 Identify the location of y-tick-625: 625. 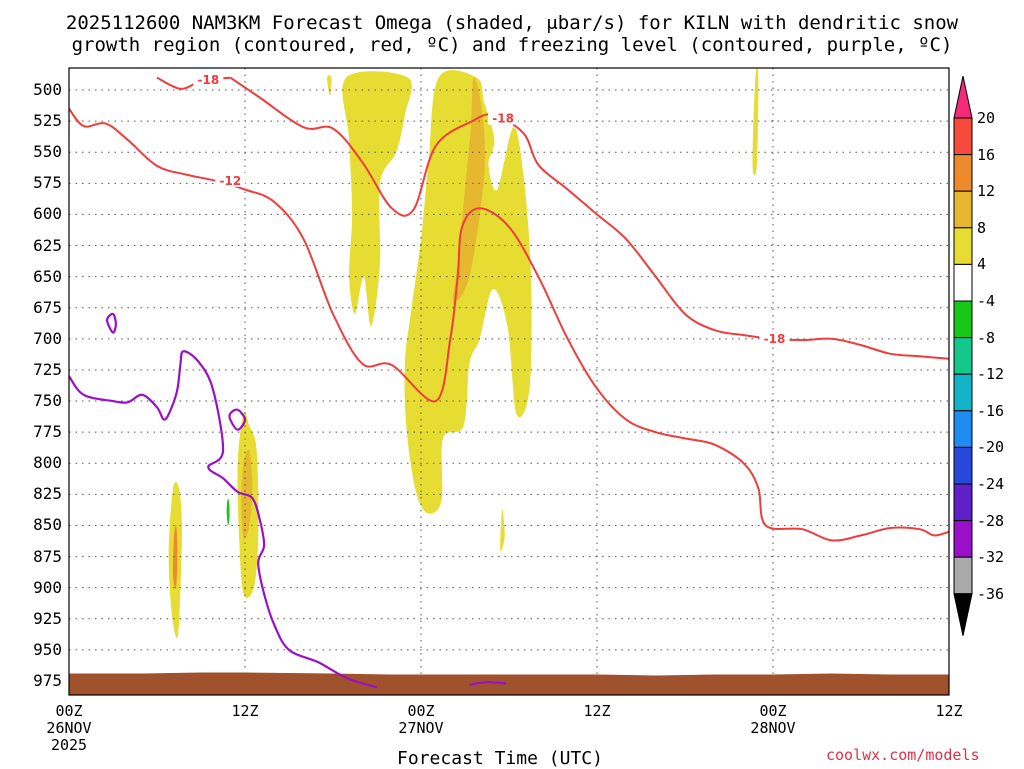
(47, 245).